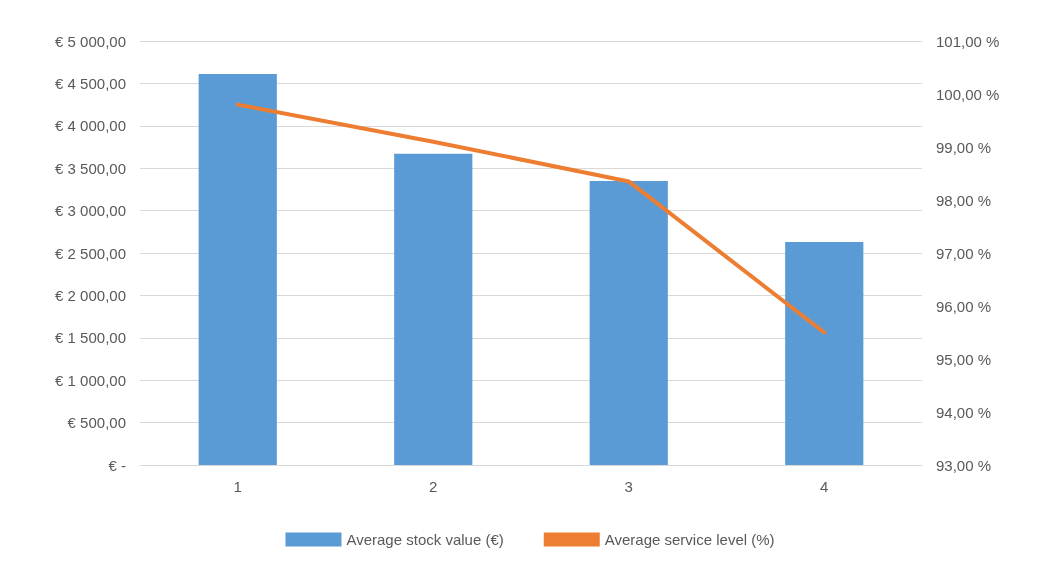  What do you see at coordinates (117, 465) in the screenshot?
I see `y-tick-label: € -` at bounding box center [117, 465].